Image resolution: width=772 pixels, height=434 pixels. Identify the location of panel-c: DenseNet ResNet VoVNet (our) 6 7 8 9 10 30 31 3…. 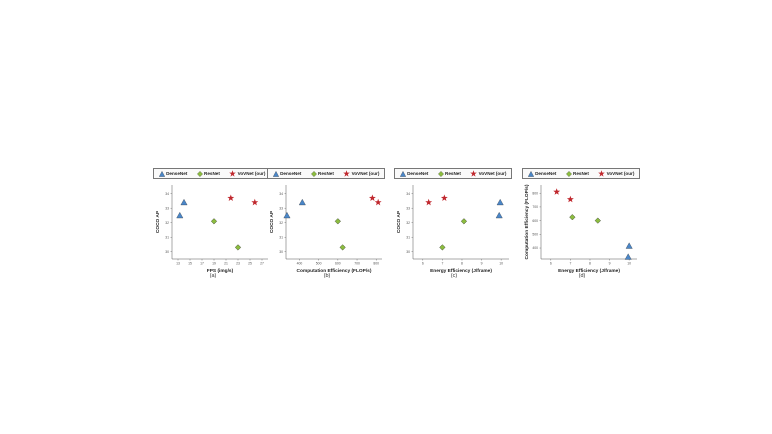
(454, 226).